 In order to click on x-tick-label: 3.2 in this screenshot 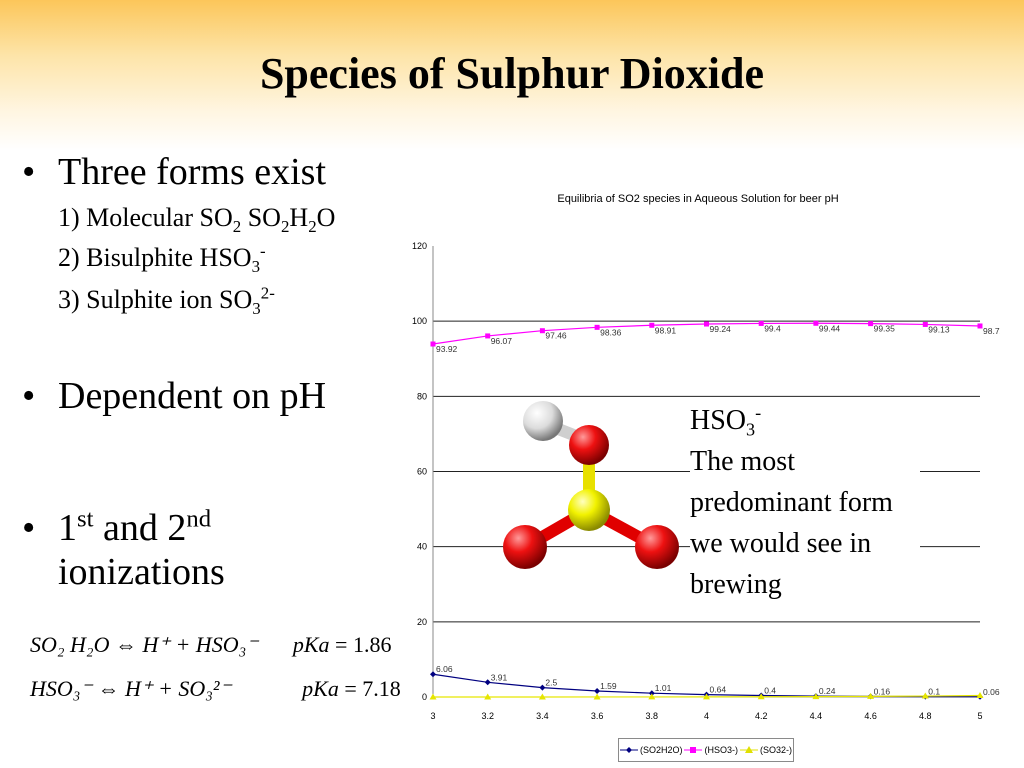, I will do `click(487, 716)`.